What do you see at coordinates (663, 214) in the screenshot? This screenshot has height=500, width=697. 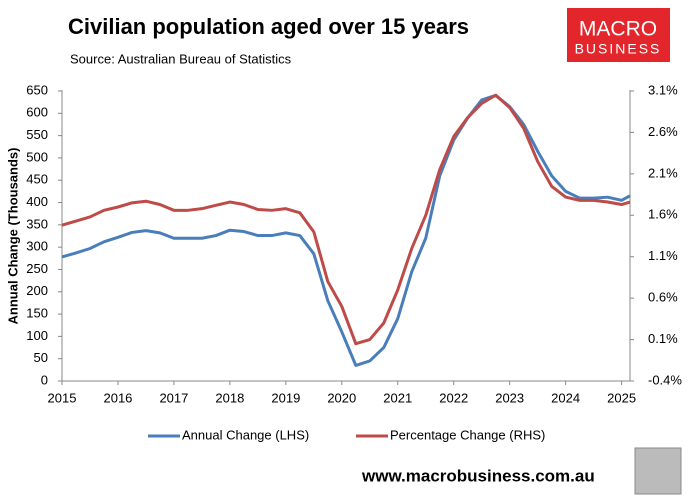 I see `y2-tick-label: 1.6%` at bounding box center [663, 214].